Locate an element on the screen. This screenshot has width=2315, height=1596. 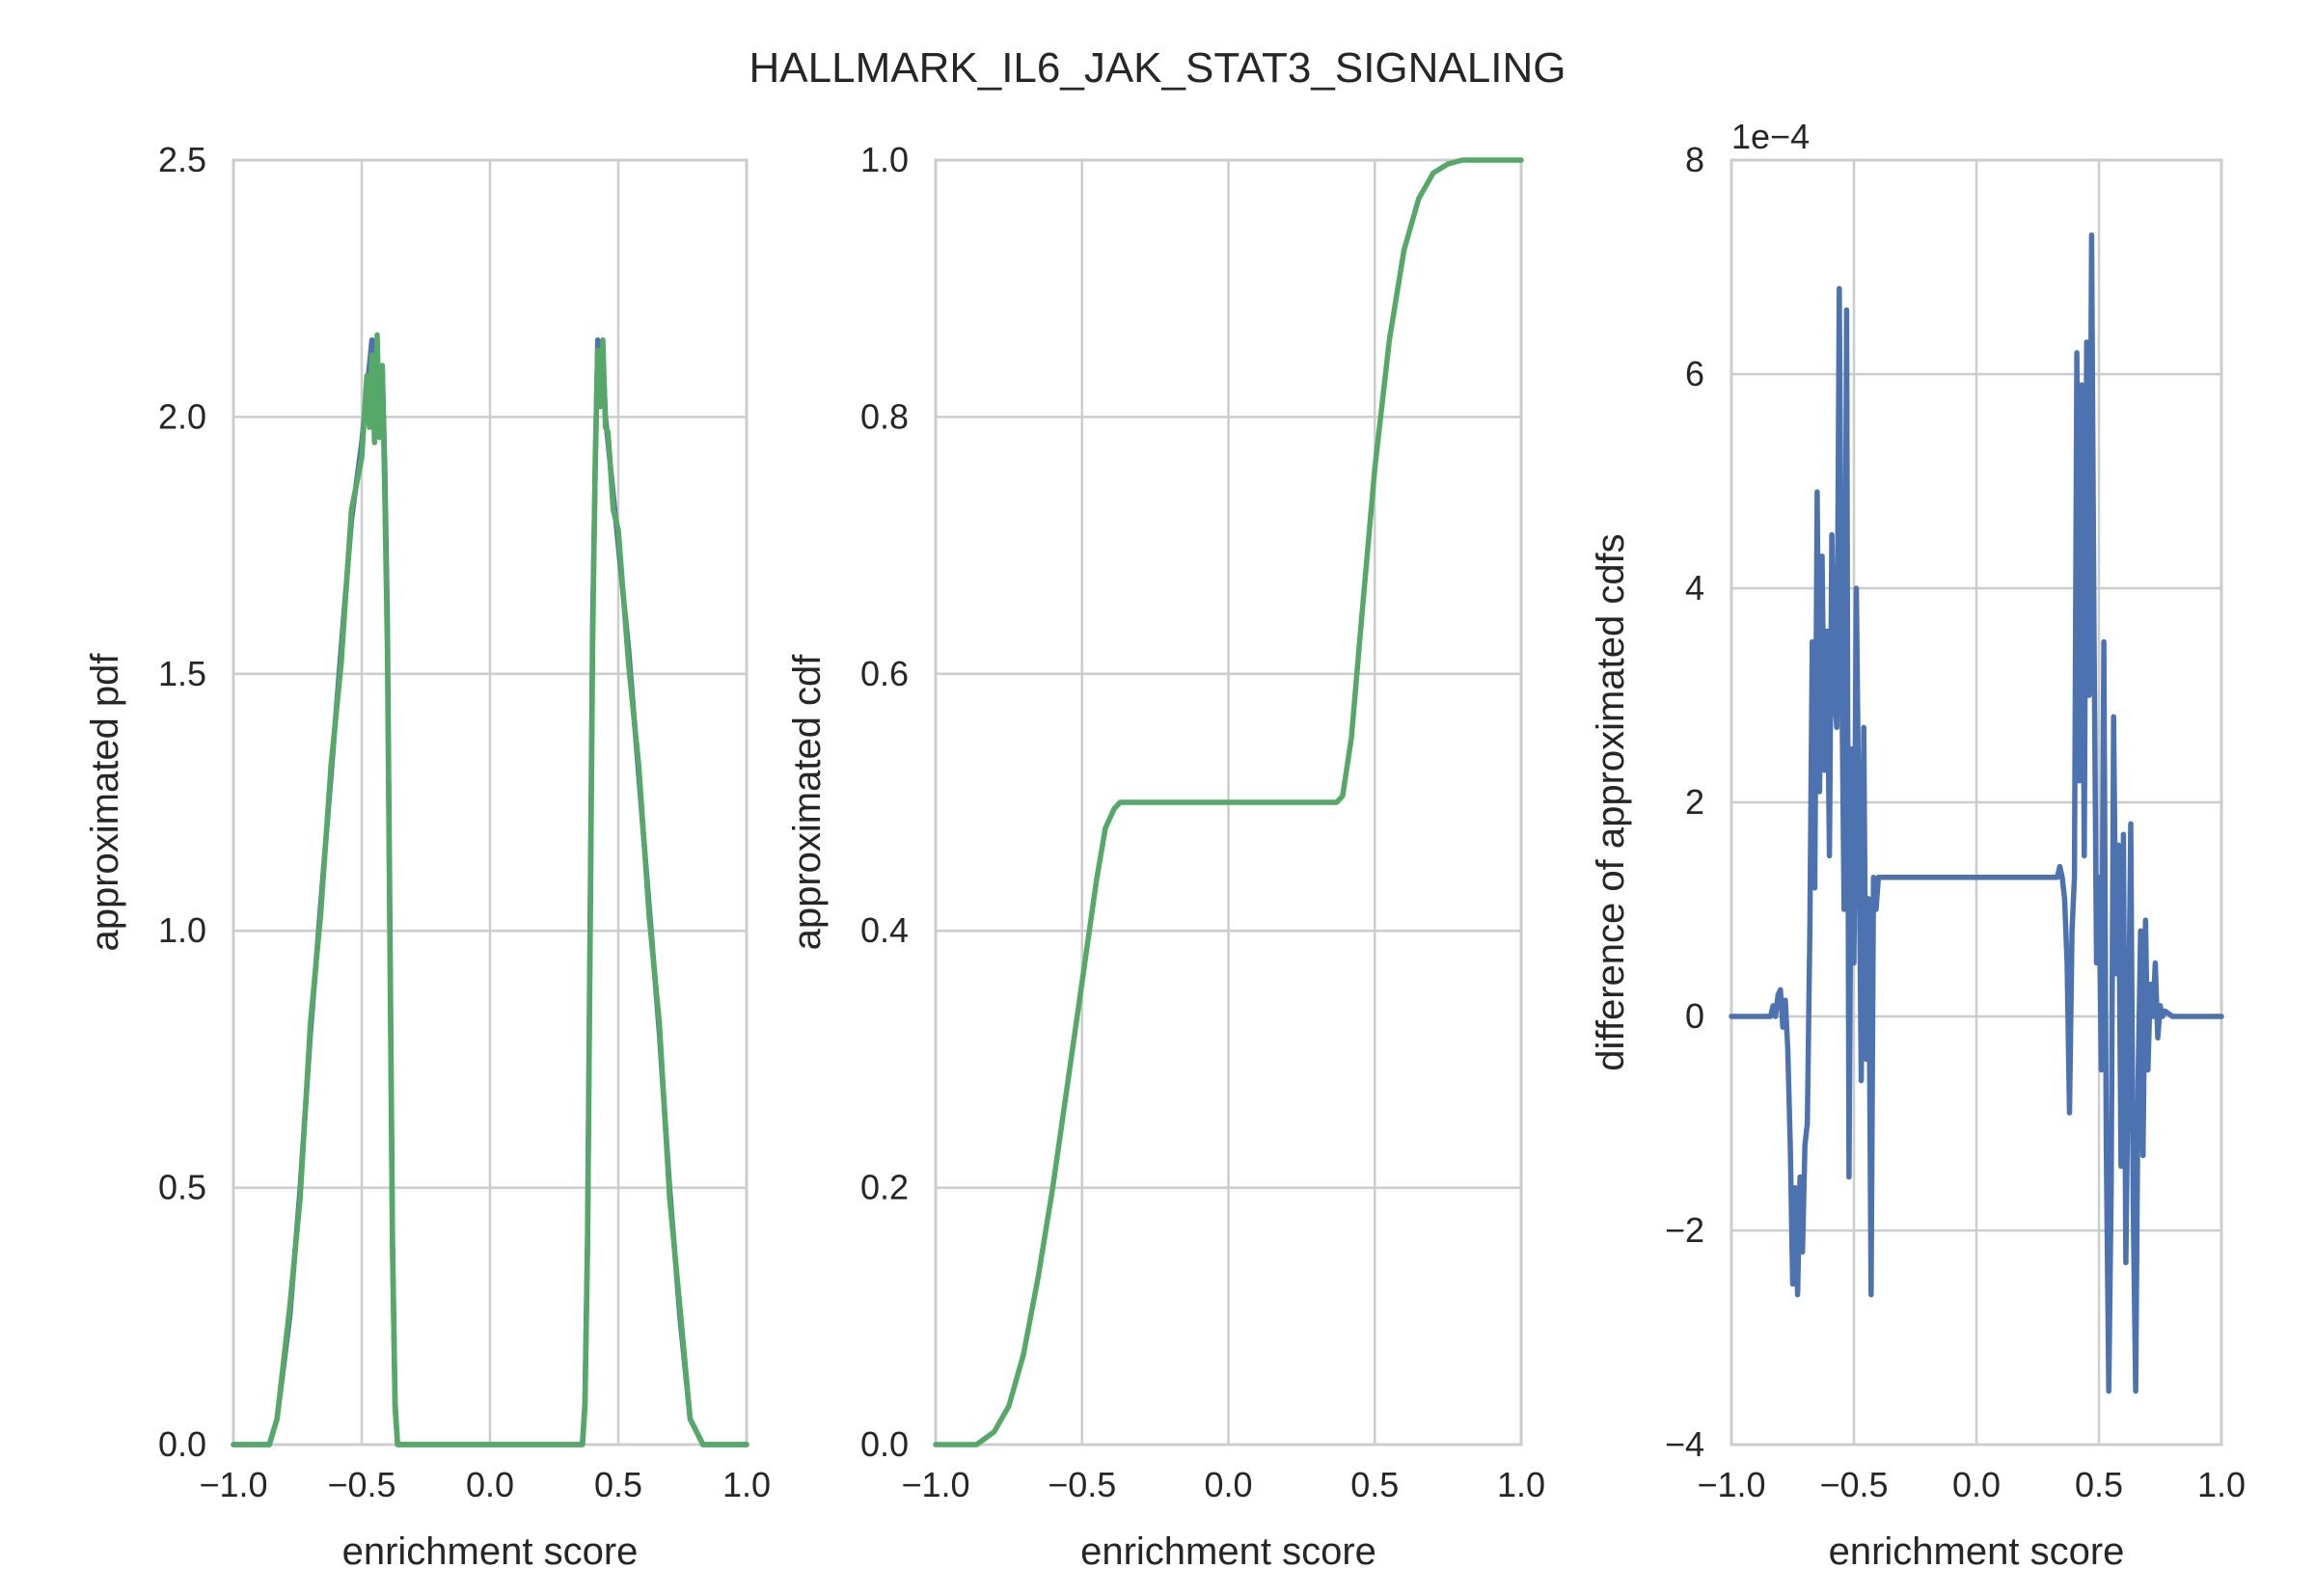
y-tick-label: 0.6 is located at coordinates (885, 673).